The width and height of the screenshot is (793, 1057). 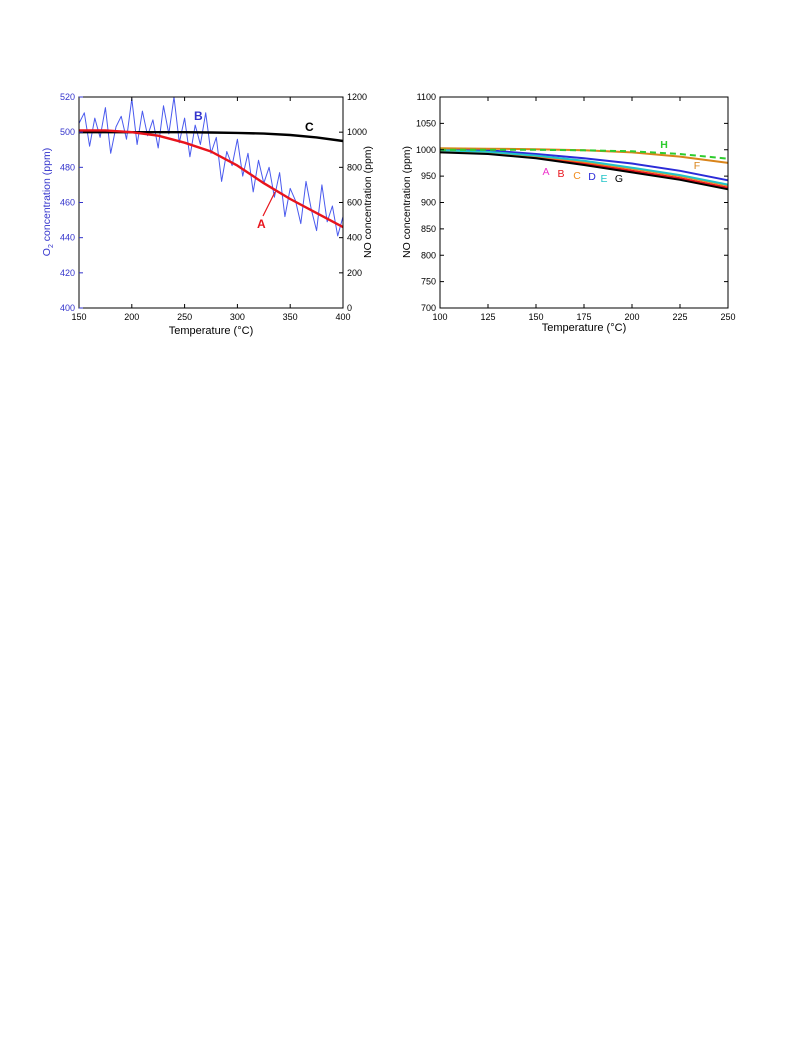 I want to click on series-line-G, so click(x=584, y=171).